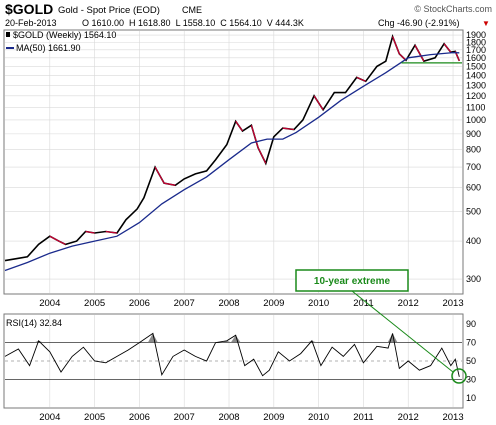 The height and width of the screenshot is (425, 496). What do you see at coordinates (139, 303) in the screenshot?
I see `price-year-label: 2006` at bounding box center [139, 303].